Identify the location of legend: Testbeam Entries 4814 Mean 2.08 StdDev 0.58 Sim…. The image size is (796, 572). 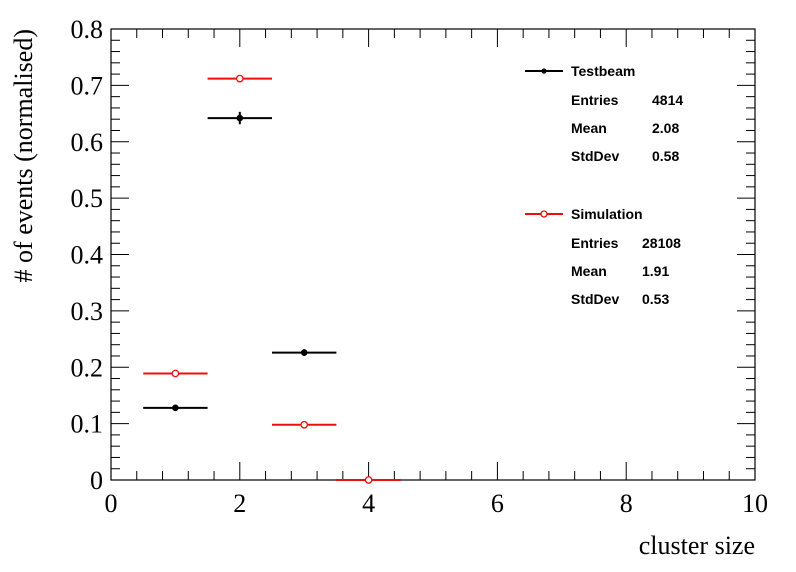
(604, 185).